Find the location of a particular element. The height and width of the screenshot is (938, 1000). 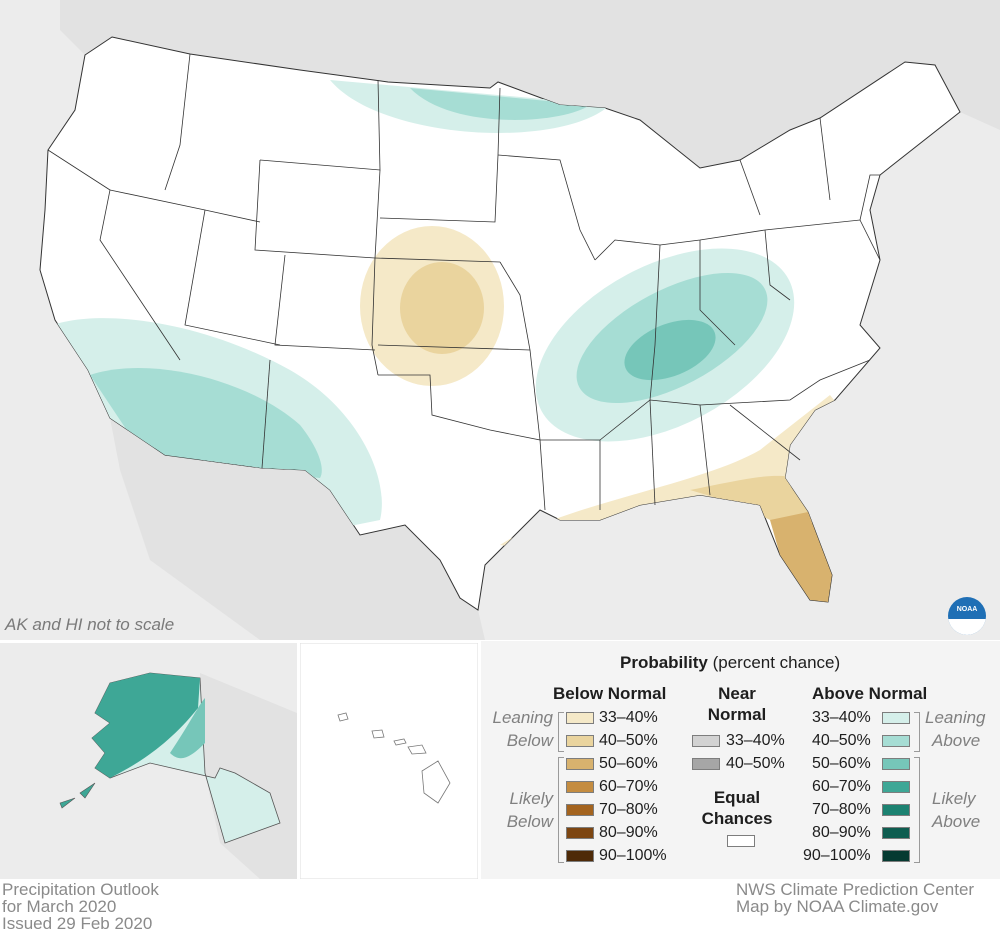

likely-above-line2: Above is located at coordinates (956, 821).